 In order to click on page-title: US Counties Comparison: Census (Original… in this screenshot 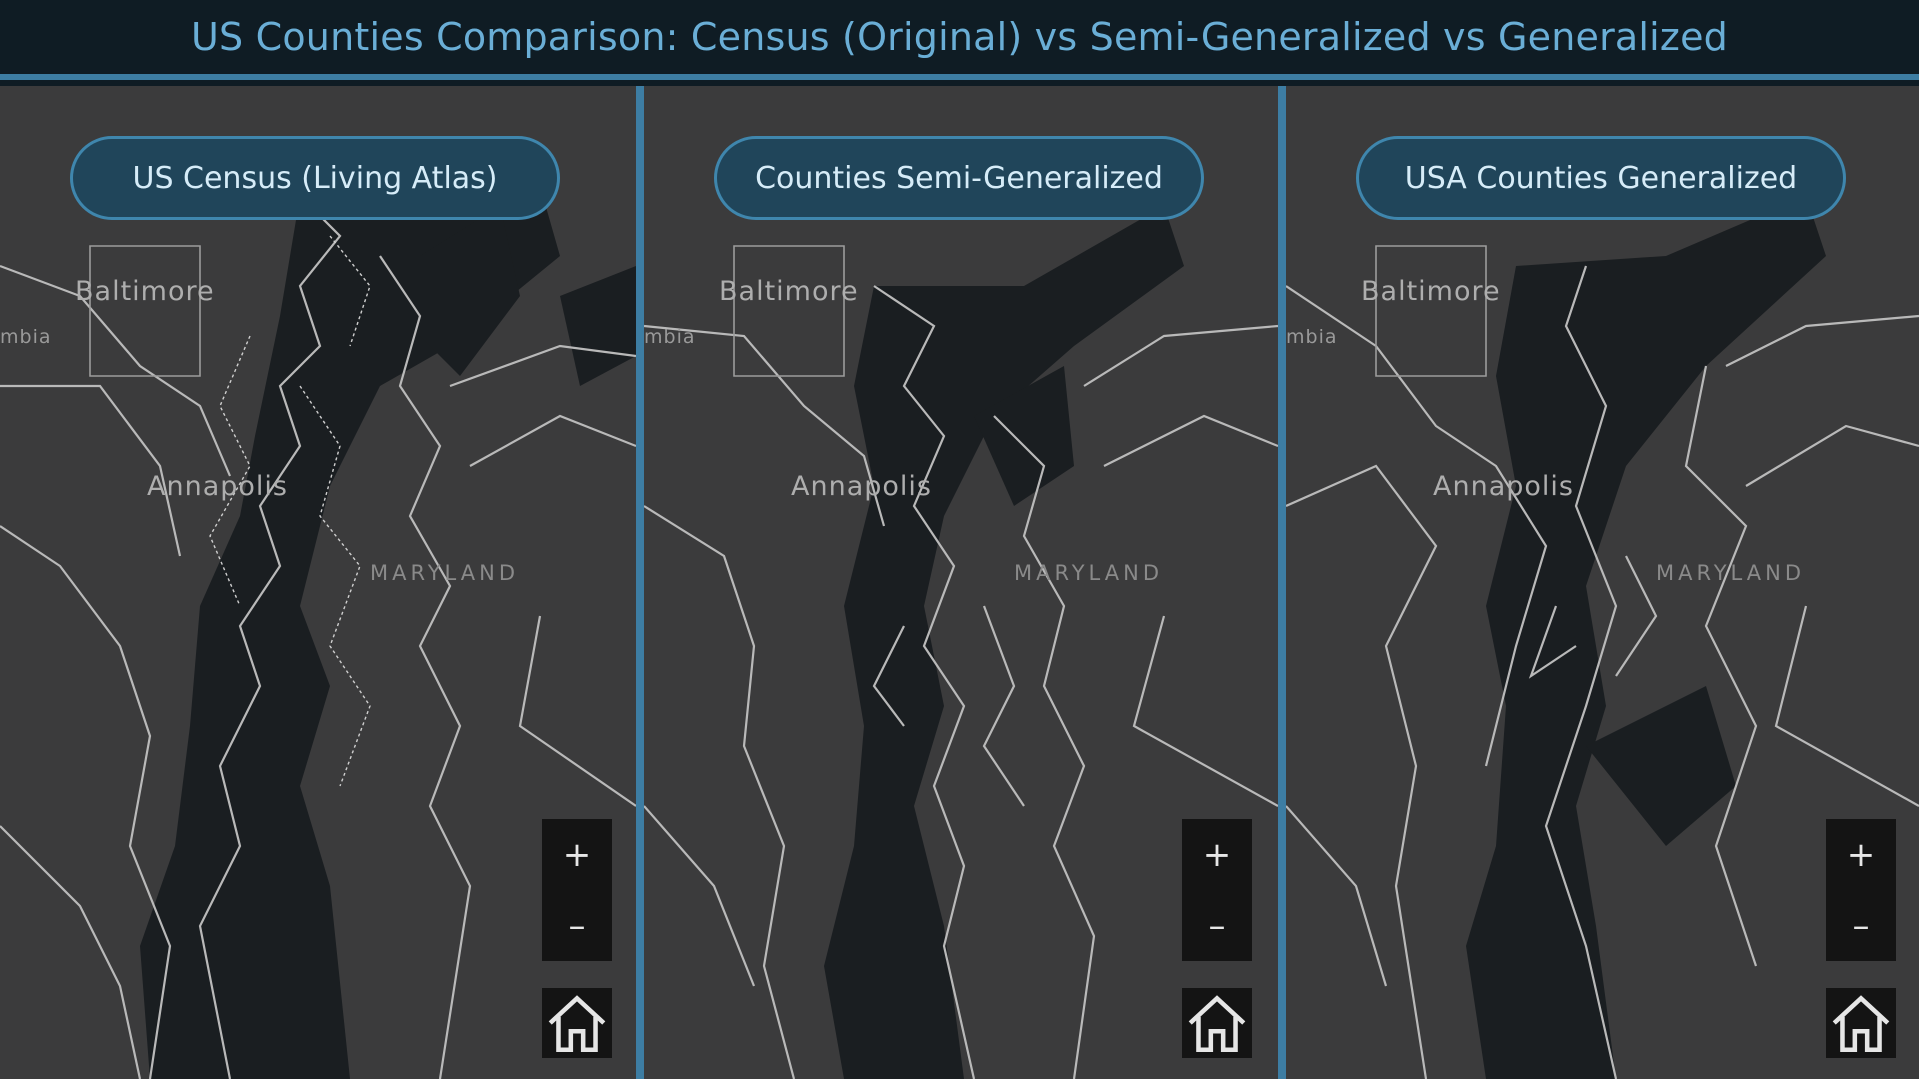, I will do `click(959, 37)`.